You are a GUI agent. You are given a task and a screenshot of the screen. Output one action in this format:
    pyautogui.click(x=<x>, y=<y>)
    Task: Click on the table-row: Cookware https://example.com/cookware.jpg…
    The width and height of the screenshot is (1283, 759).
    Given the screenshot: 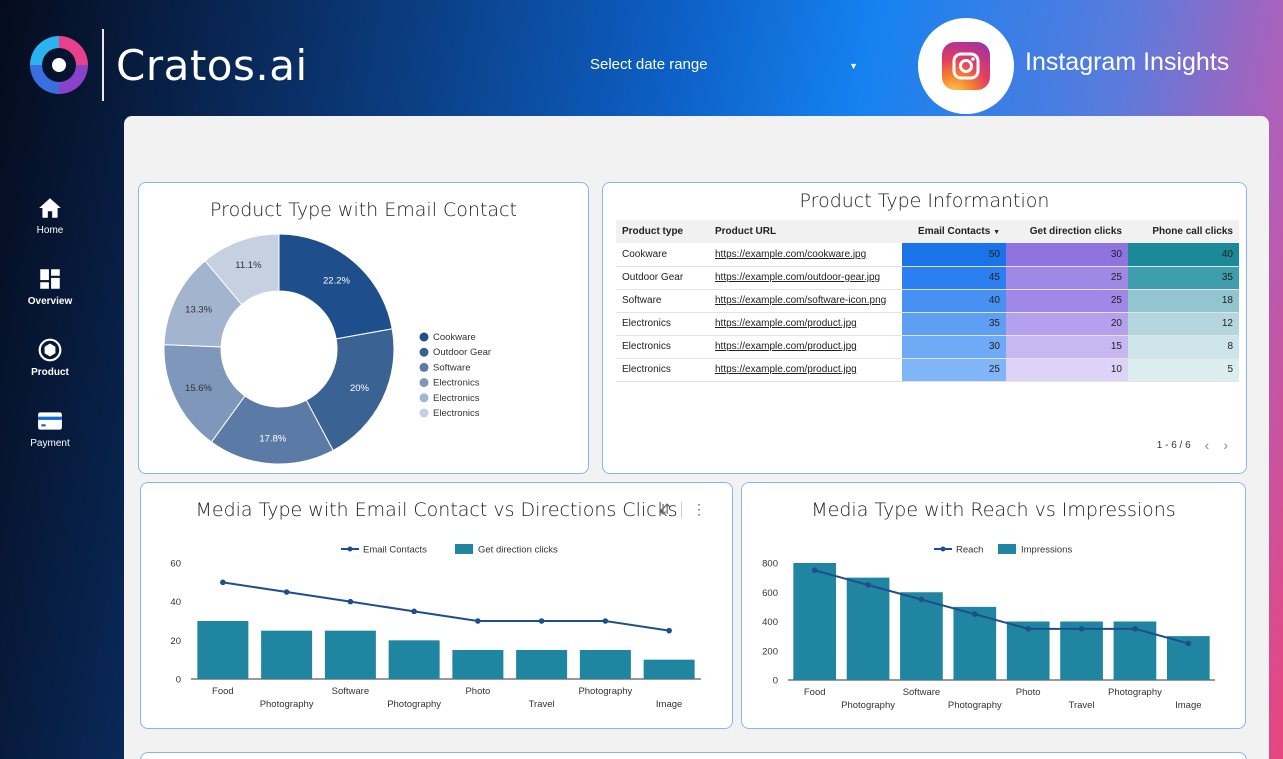 What is the action you would take?
    pyautogui.click(x=927, y=255)
    